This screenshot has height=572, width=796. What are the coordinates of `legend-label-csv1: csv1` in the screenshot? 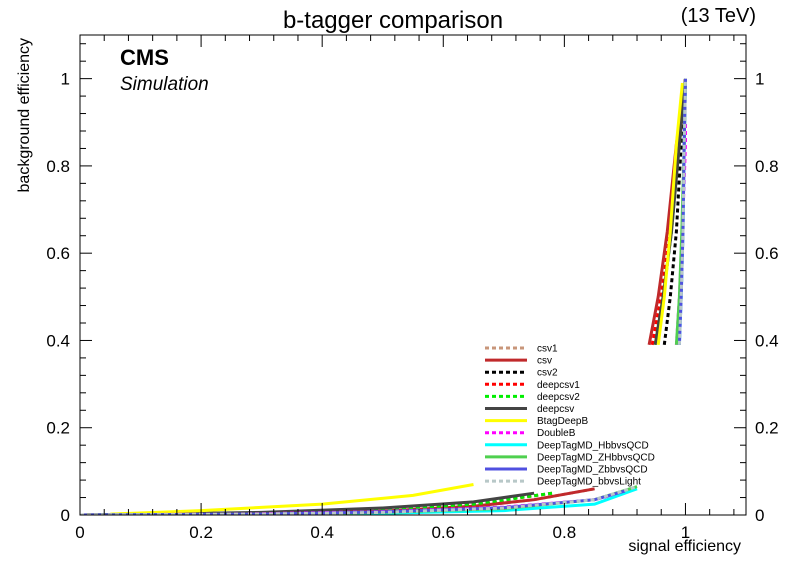 It's located at (547, 349).